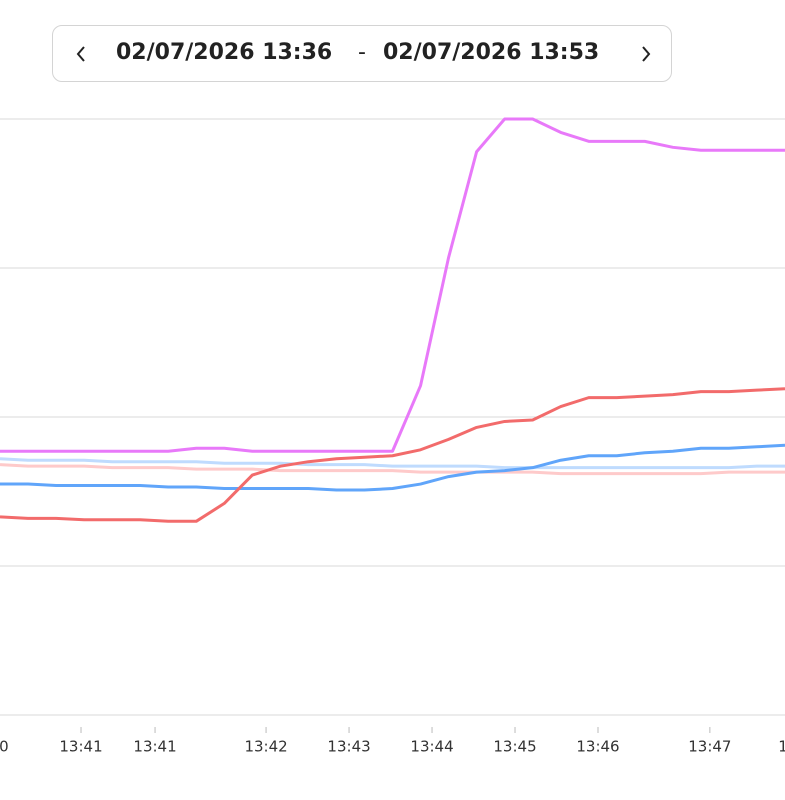  What do you see at coordinates (431, 747) in the screenshot?
I see `x-tick-label: 13:44` at bounding box center [431, 747].